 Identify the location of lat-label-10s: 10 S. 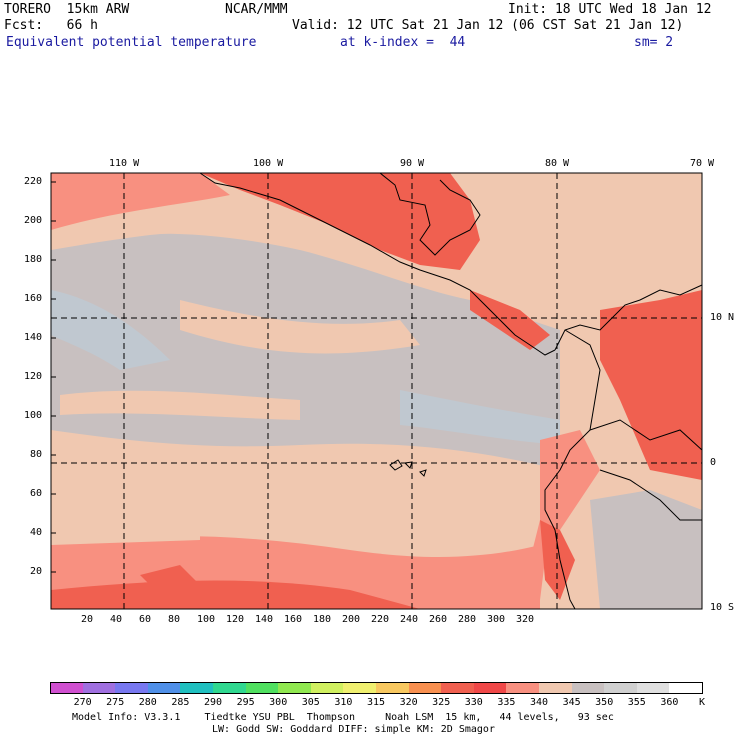
(722, 607).